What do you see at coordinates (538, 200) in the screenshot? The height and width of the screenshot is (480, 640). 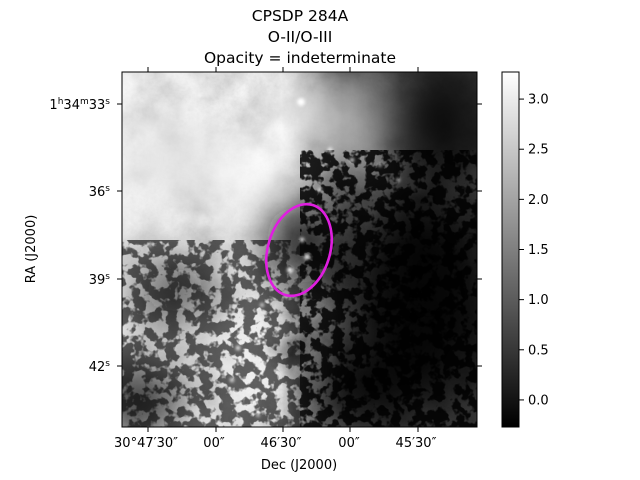 I see `colorbar-tick-label: 2.0` at bounding box center [538, 200].